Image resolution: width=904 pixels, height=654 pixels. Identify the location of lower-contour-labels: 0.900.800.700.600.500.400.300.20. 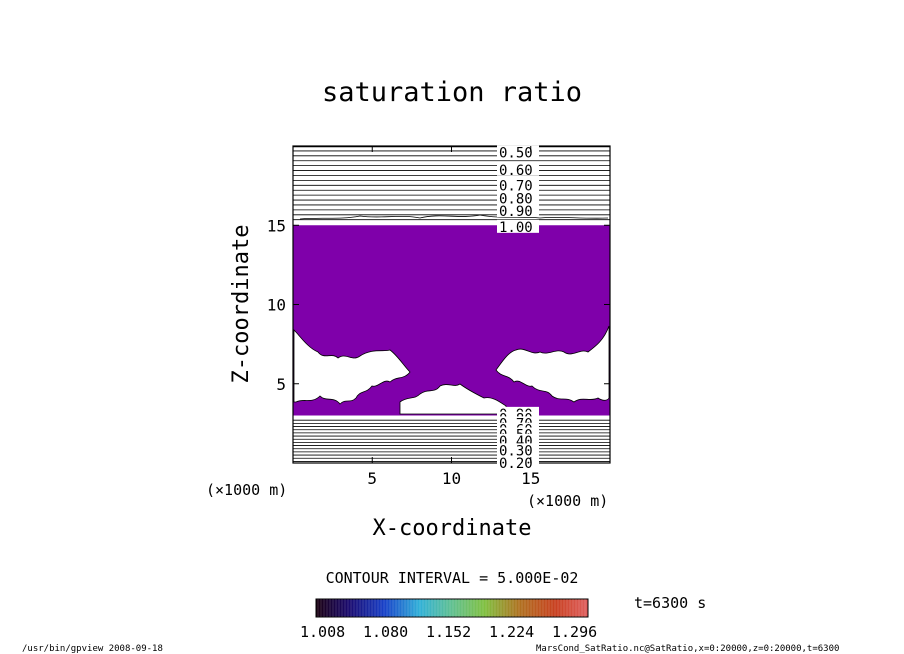
(518, 439).